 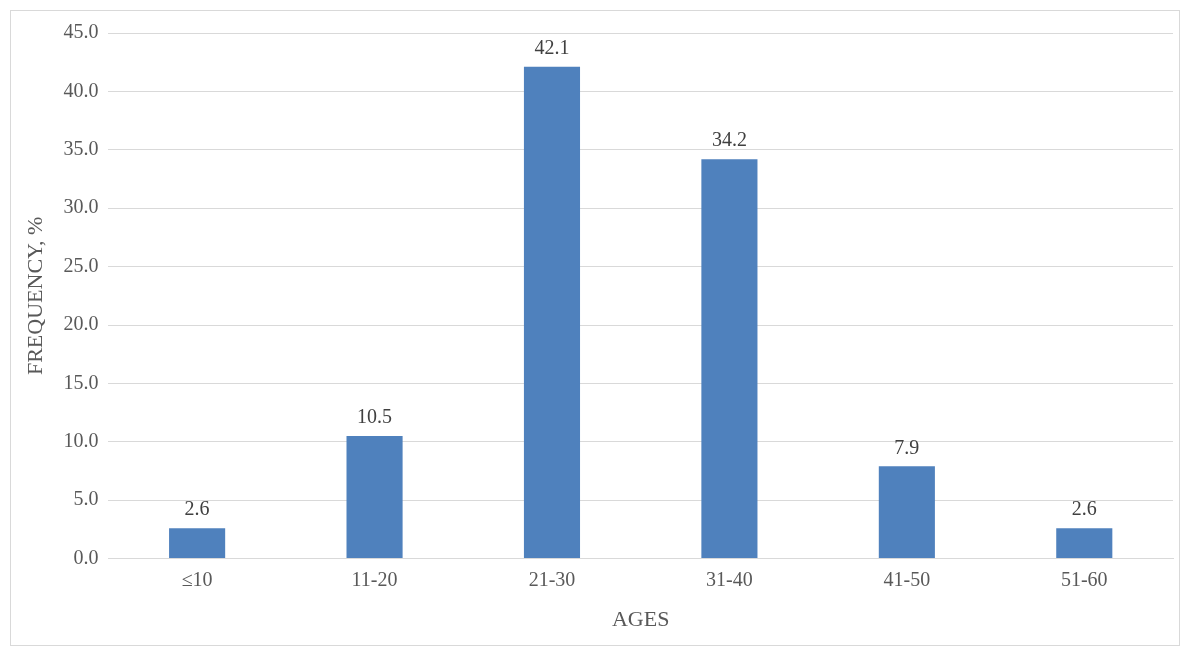 I want to click on y-tick-label: 15.0, so click(x=81, y=381).